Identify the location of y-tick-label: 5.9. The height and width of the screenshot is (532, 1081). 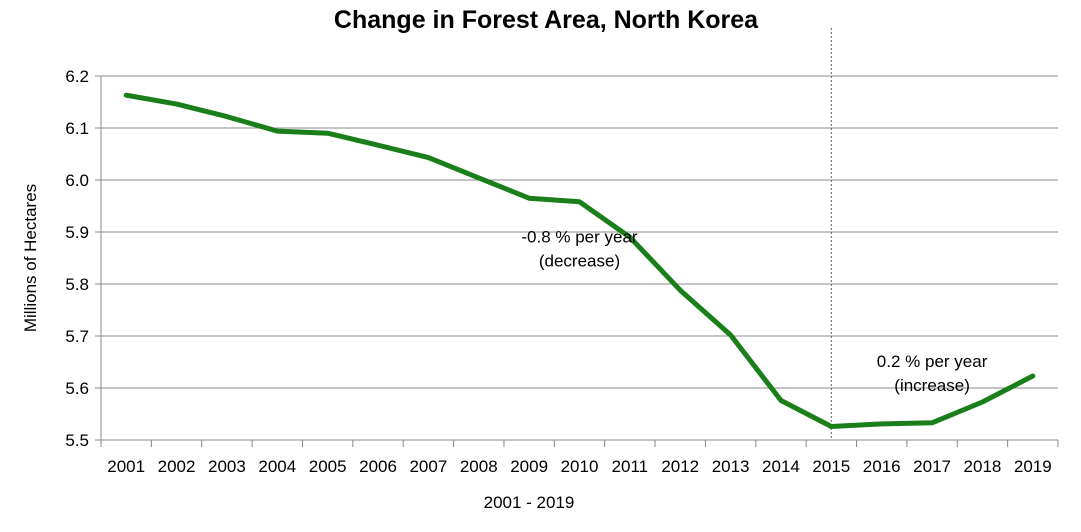
(77, 232).